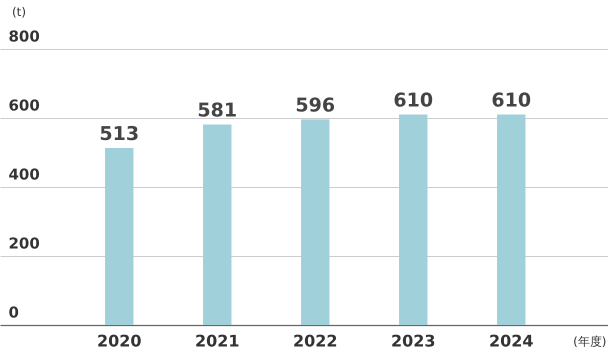  Describe the element at coordinates (589, 341) in the screenshot. I see `x-axis-title: (年度)` at that location.